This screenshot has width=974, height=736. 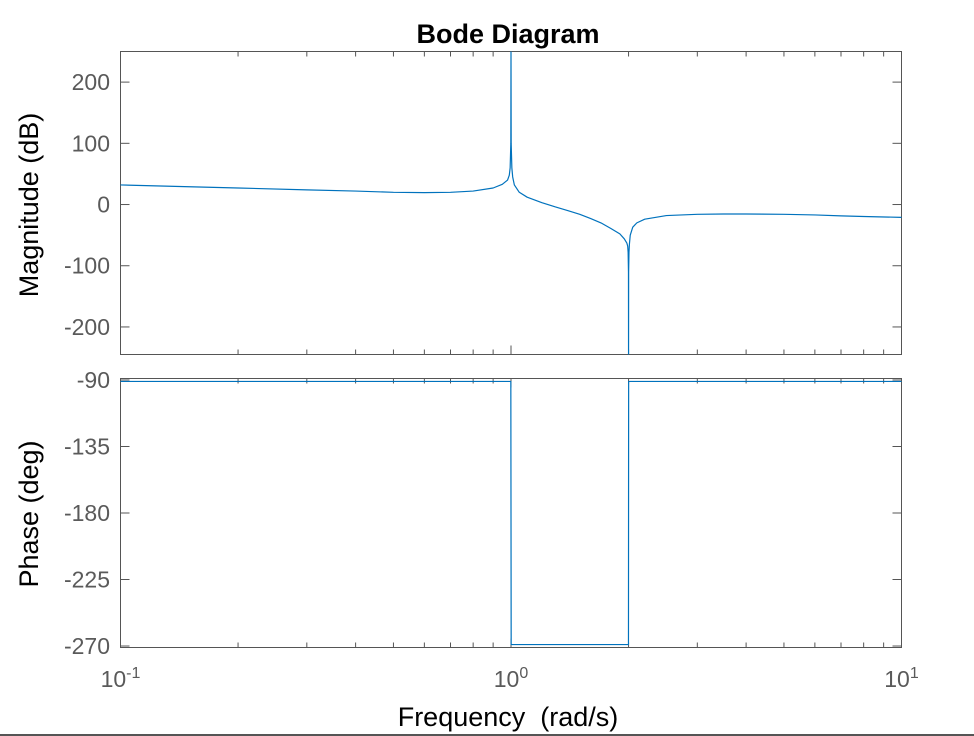 I want to click on magnitude-y-tick-label: -200, so click(x=87, y=327).